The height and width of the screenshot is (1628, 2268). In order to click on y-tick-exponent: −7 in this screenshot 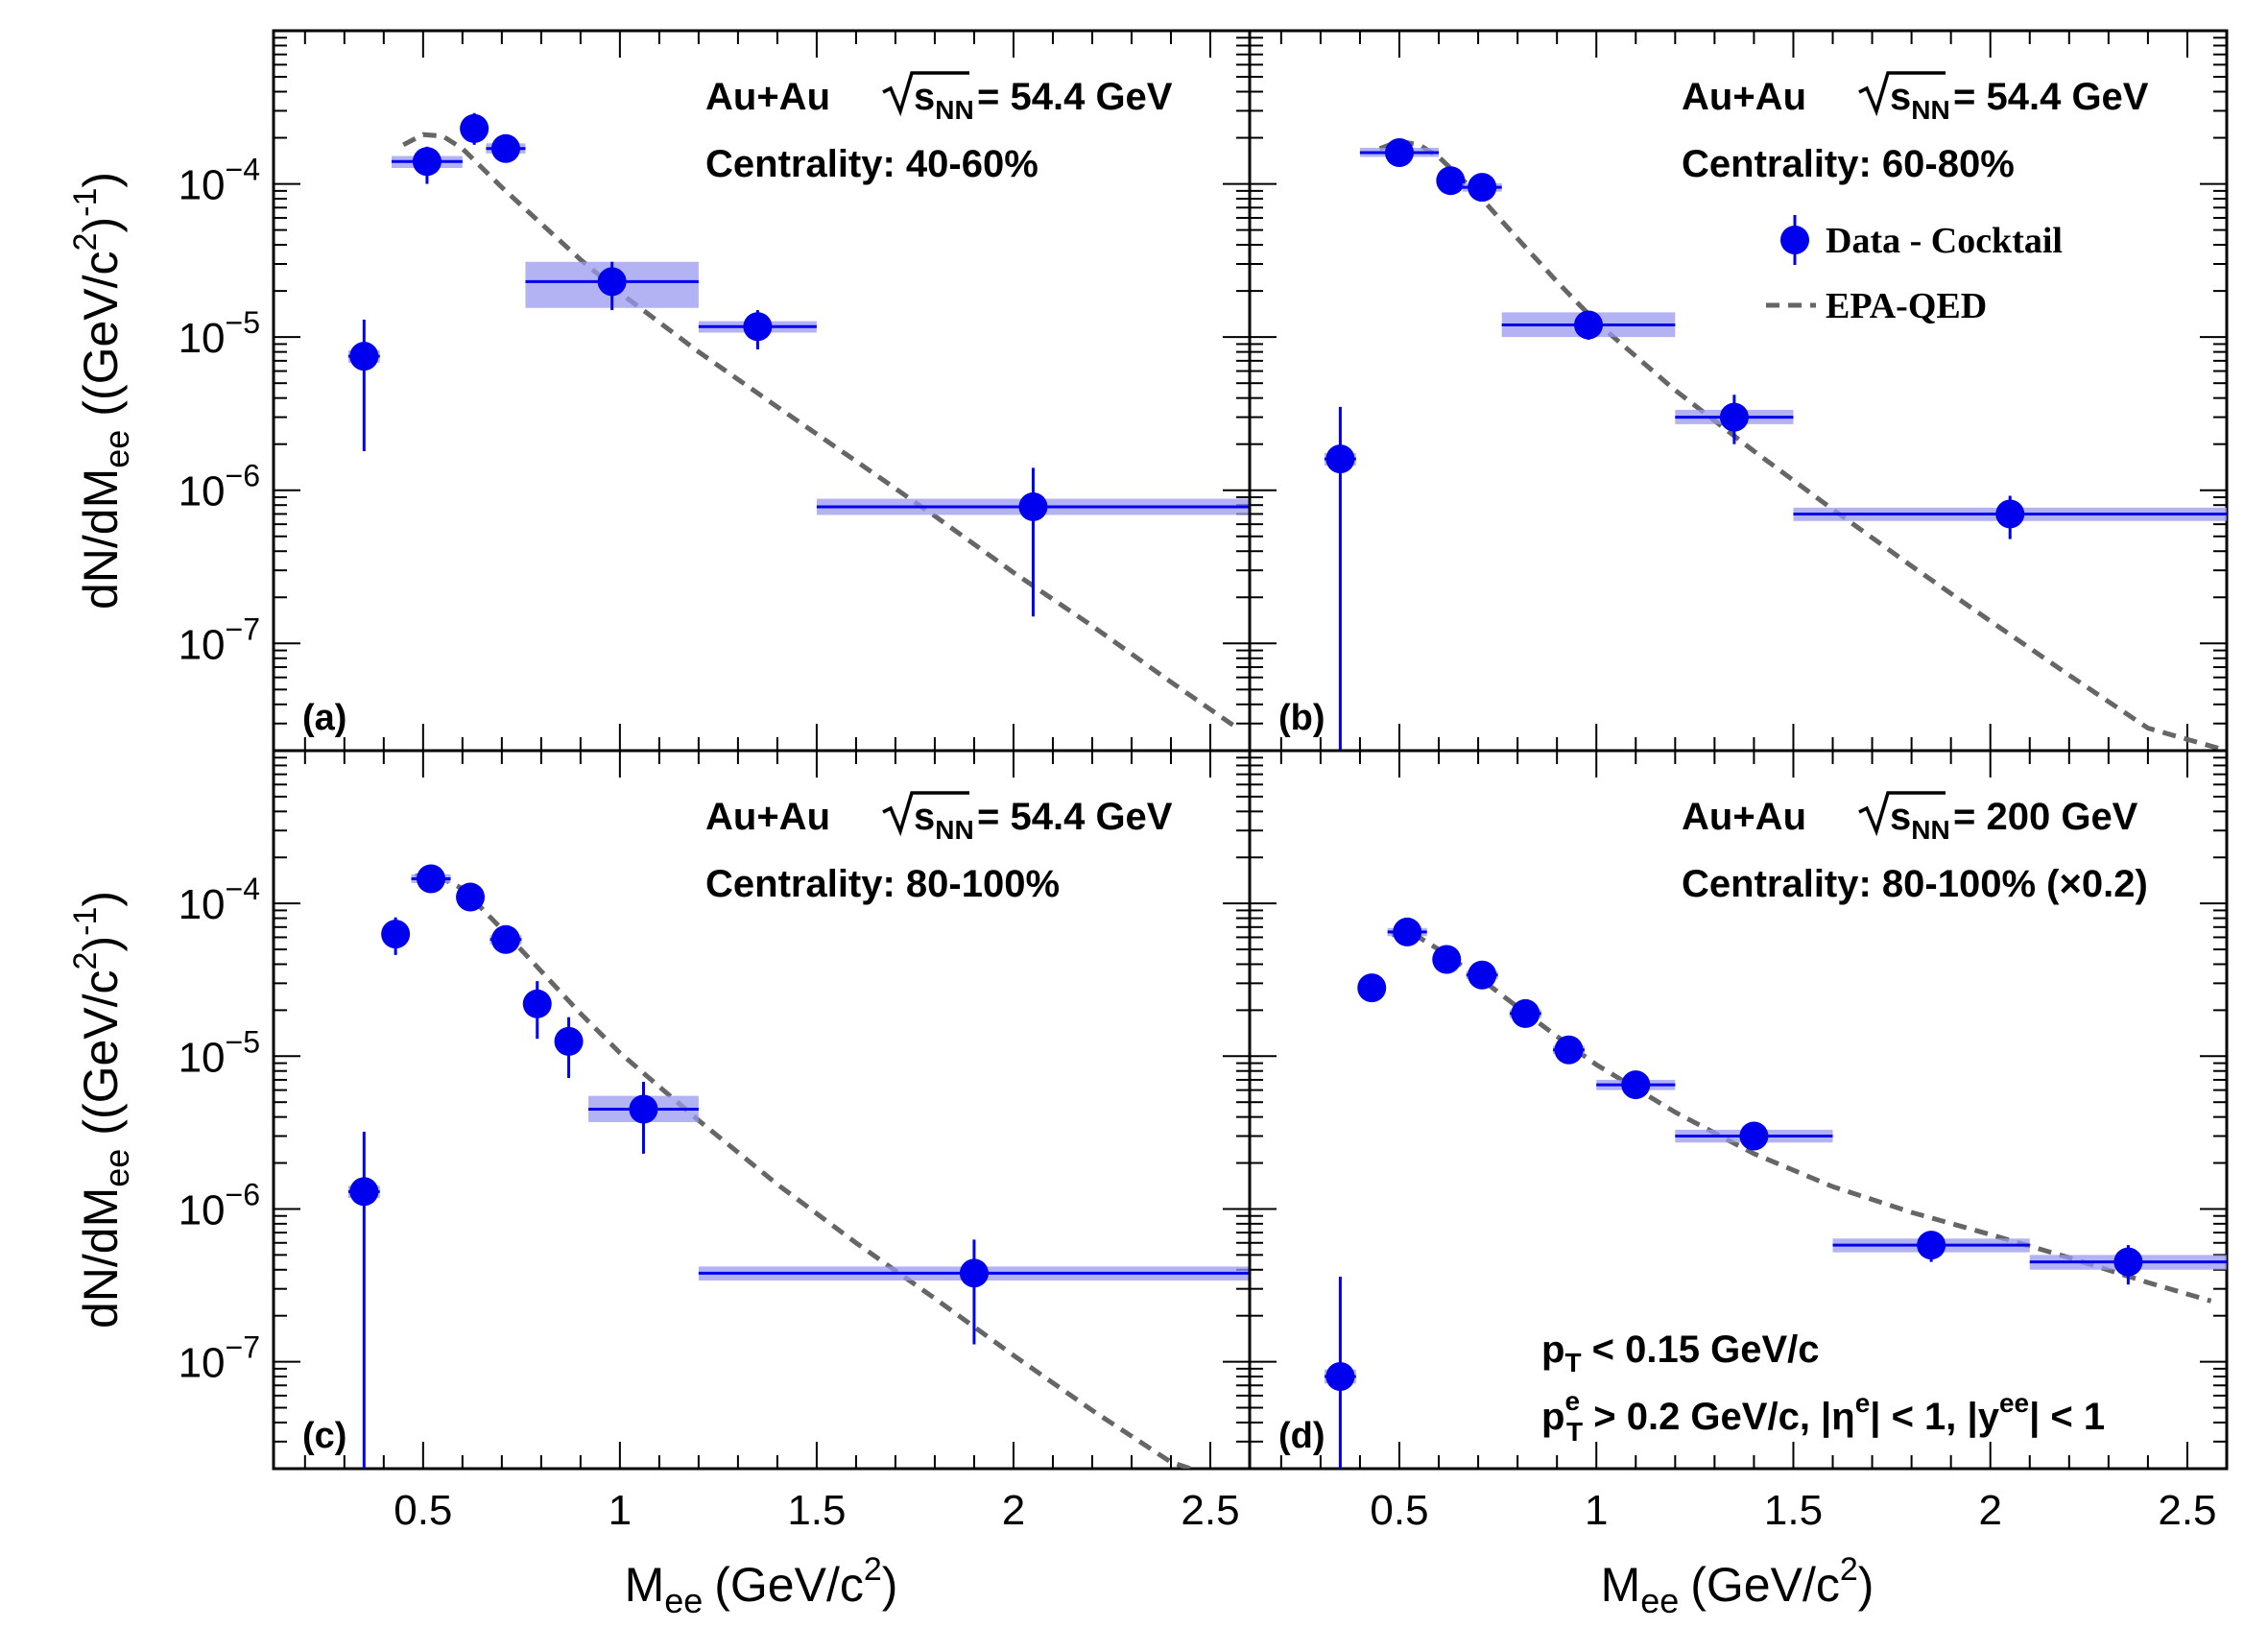, I will do `click(243, 1347)`.